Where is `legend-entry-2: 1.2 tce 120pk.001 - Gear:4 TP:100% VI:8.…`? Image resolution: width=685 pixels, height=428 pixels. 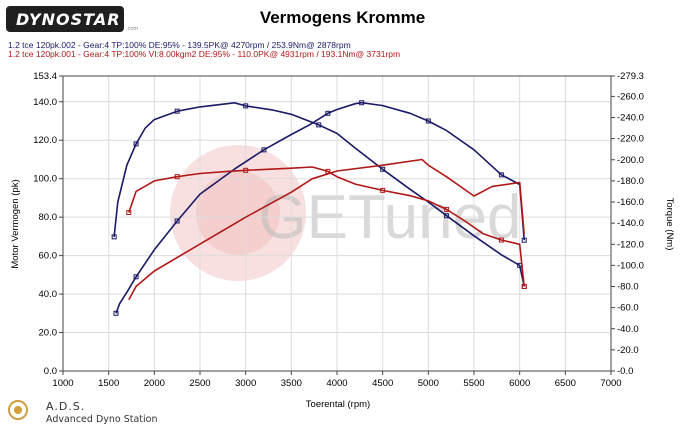 legend-entry-2: 1.2 tce 120pk.001 - Gear:4 TP:100% VI:8.… is located at coordinates (204, 54).